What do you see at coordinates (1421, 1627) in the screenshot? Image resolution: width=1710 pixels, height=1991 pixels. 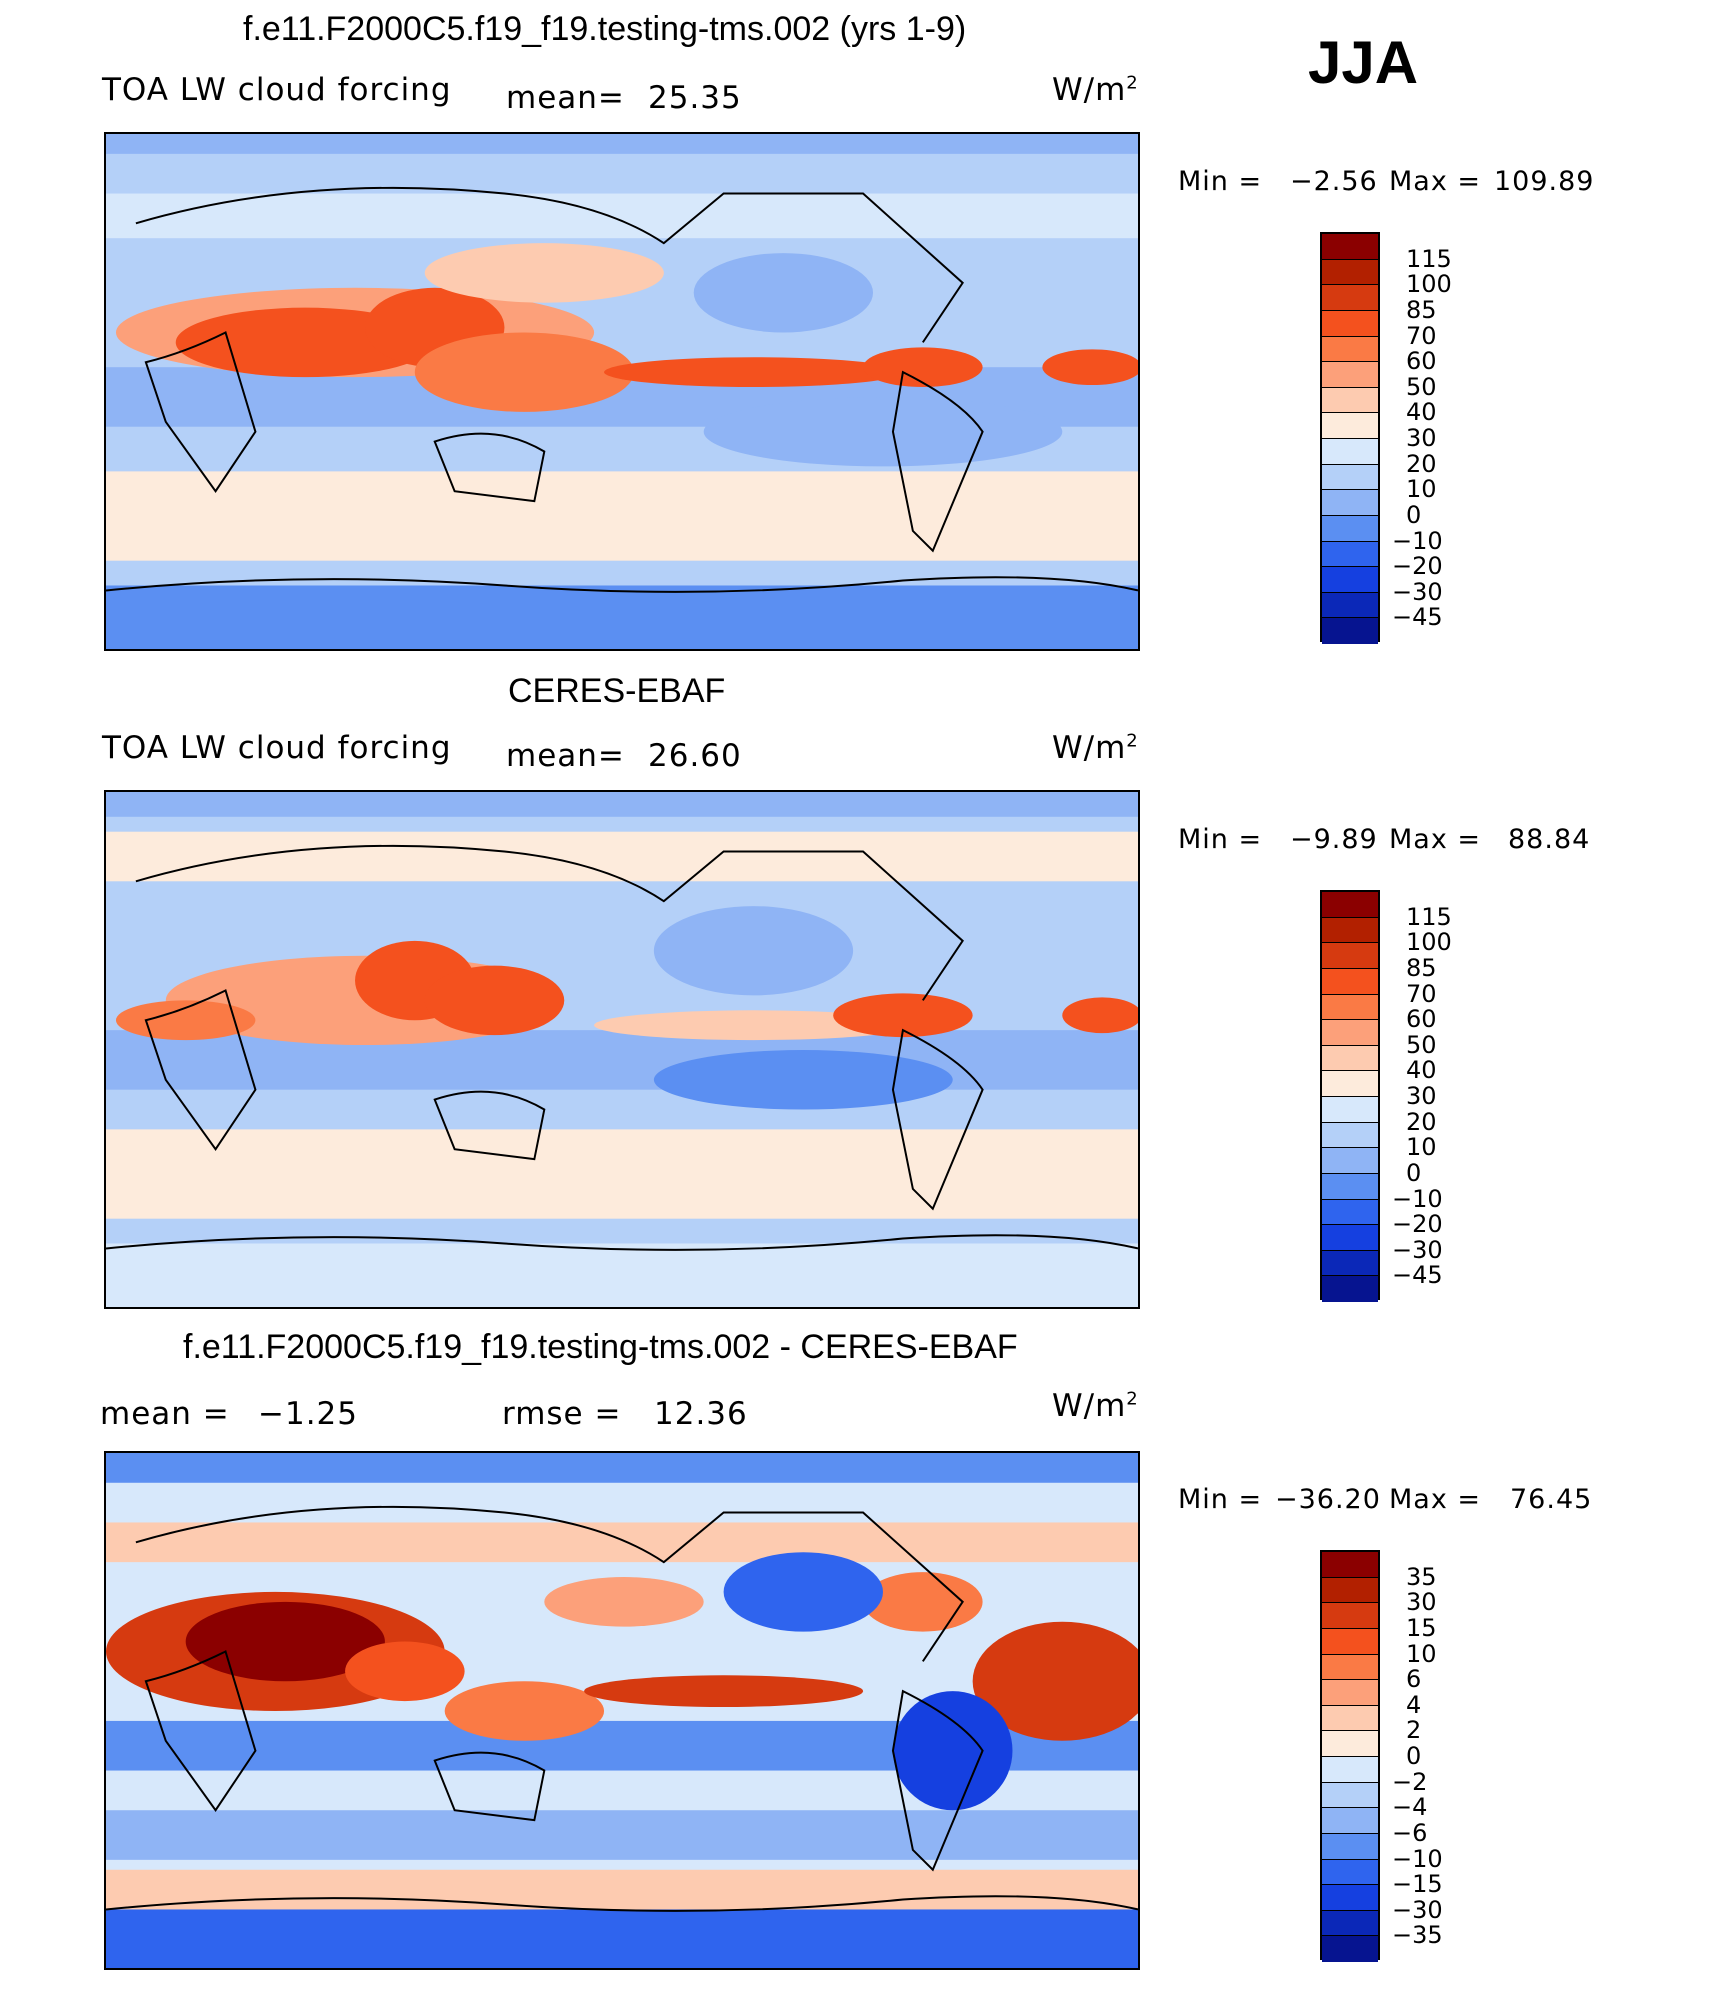 I see `colorbar-tick-label: 15` at bounding box center [1421, 1627].